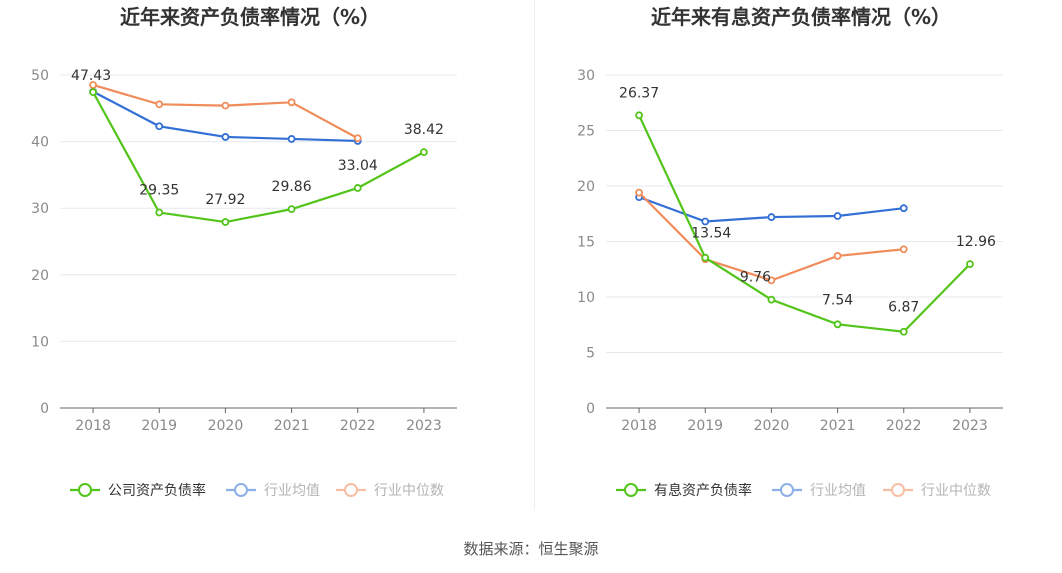 The height and width of the screenshot is (573, 1062). I want to click on y-tick-label: 25, so click(586, 132).